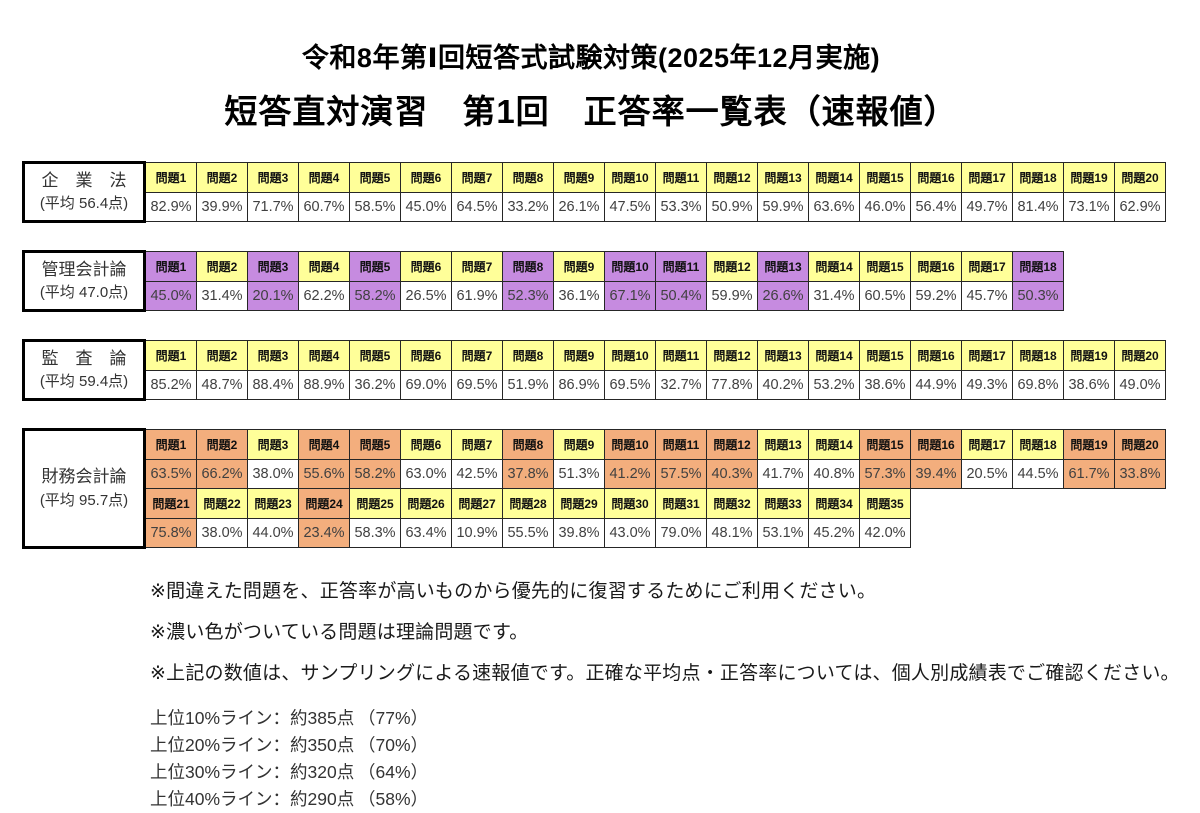 This screenshot has height=813, width=1200. I want to click on problem-header-cell: 問題24, so click(324, 503).